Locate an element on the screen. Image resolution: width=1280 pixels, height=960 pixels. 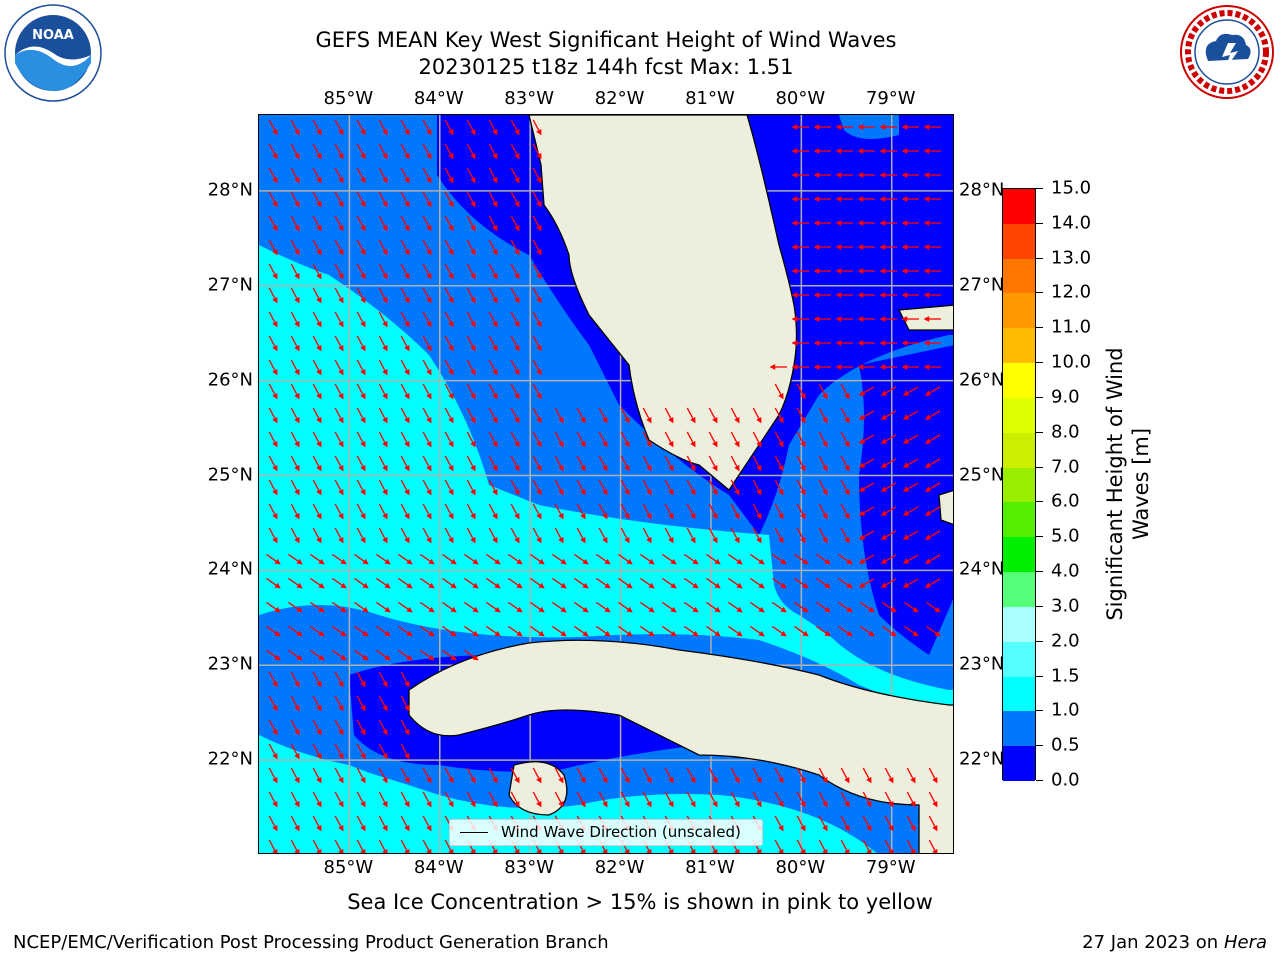
colorbar-tick-mark is located at coordinates (1039, 363).